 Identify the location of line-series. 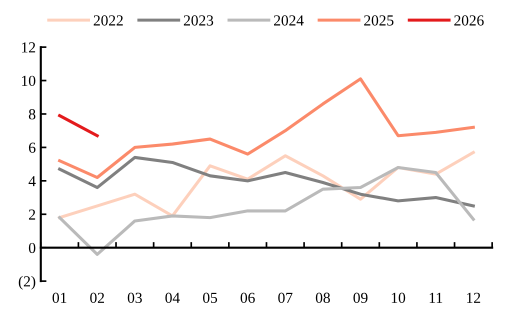
(266, 182).